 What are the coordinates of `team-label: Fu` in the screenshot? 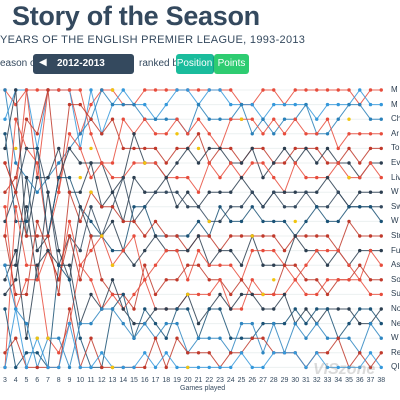 It's located at (395, 250).